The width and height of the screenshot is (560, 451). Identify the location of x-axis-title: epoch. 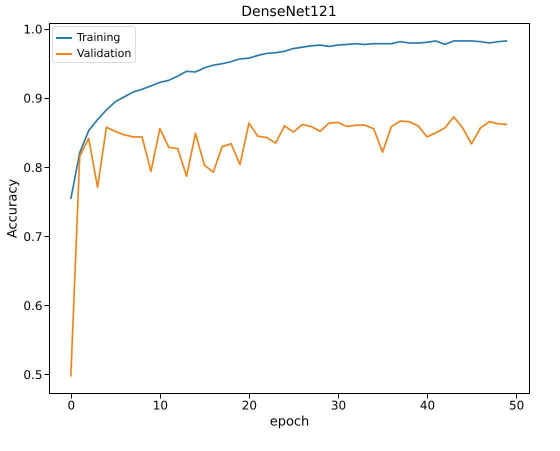
(290, 422).